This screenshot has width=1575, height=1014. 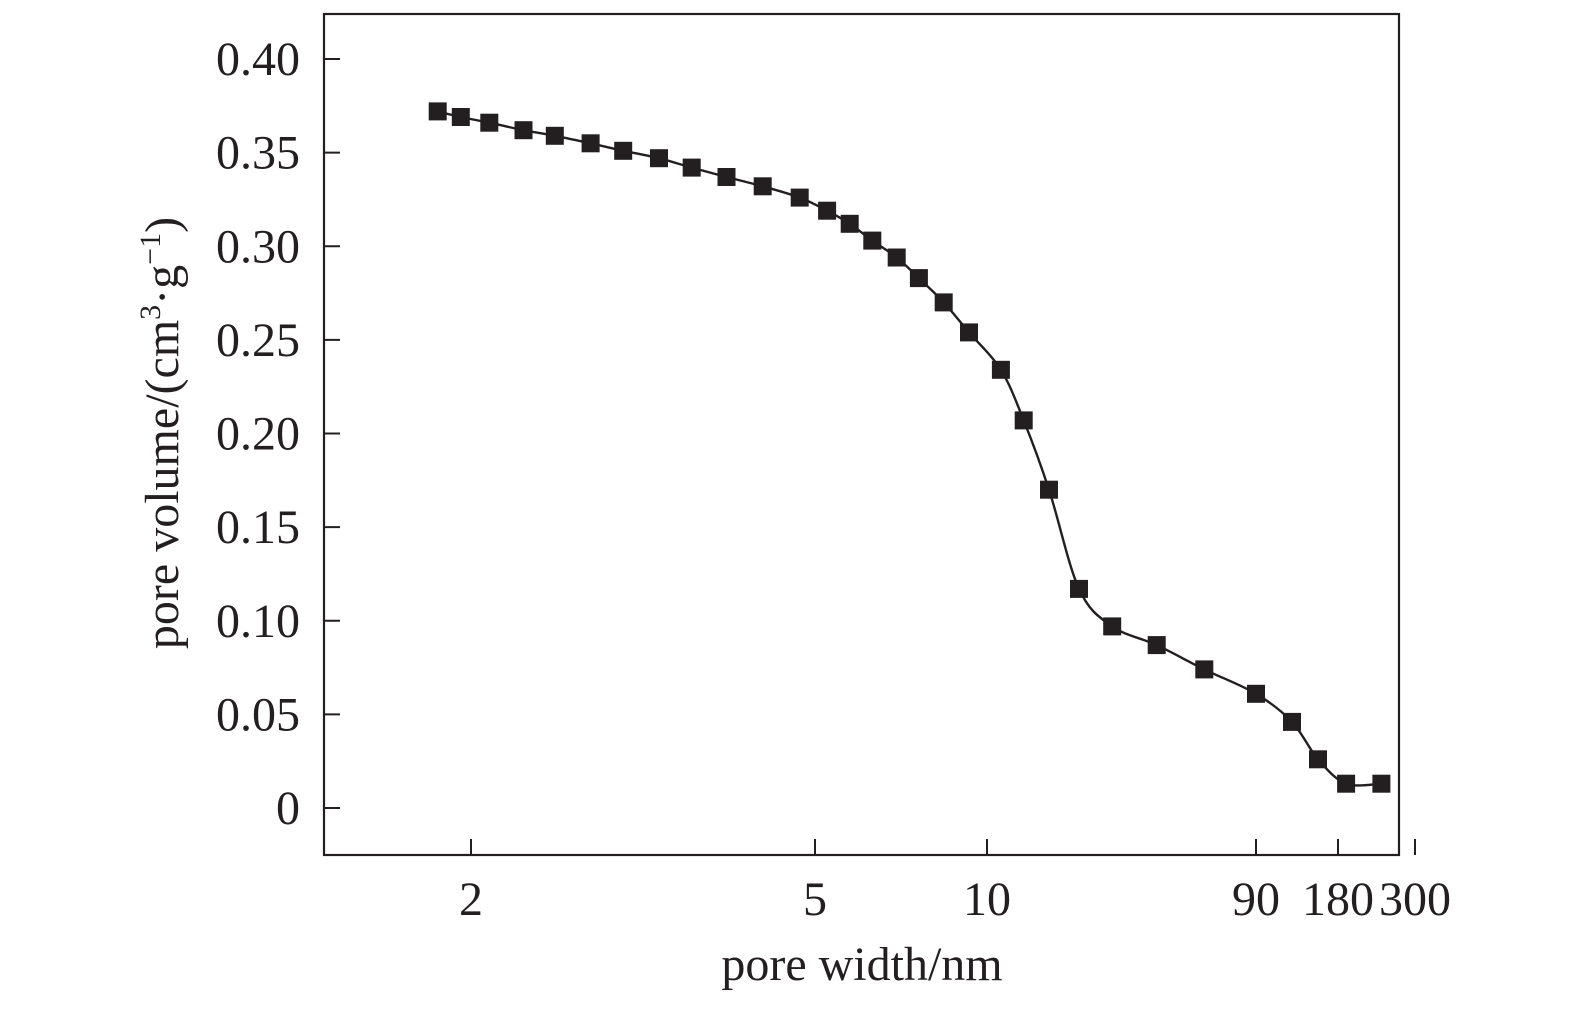 What do you see at coordinates (987, 899) in the screenshot?
I see `x-tick-label-2: 10` at bounding box center [987, 899].